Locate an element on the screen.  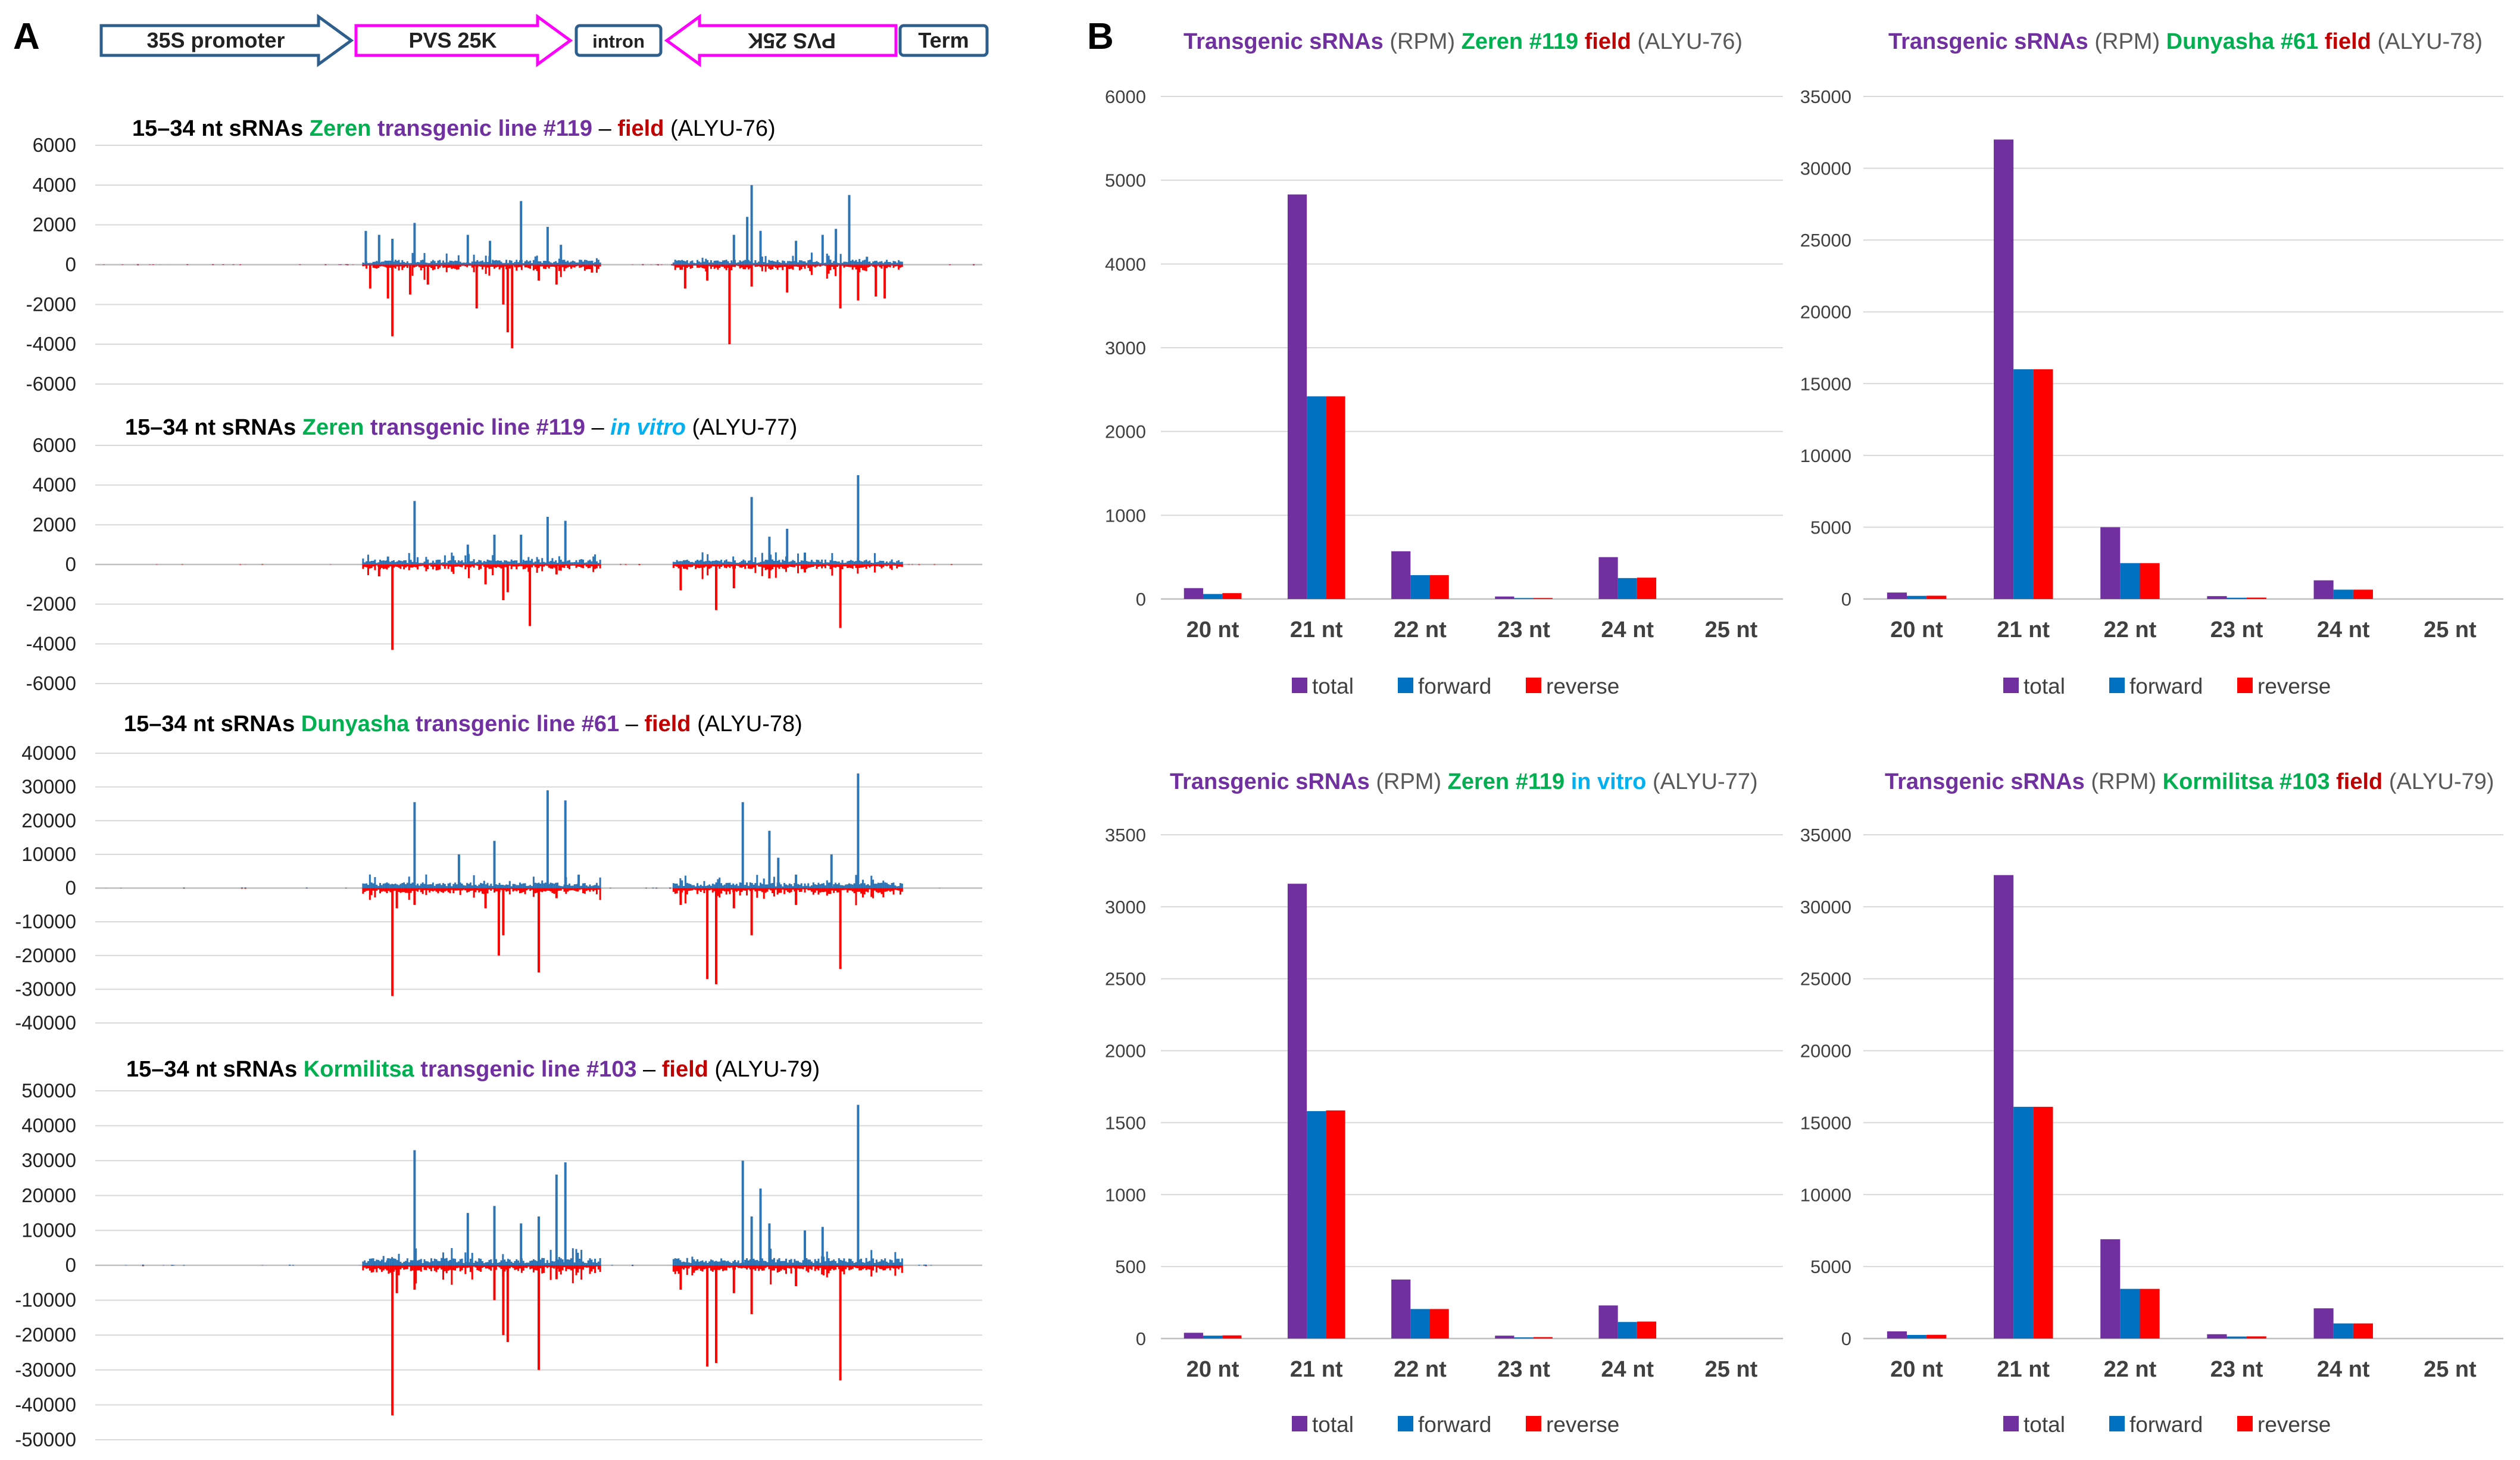
x-category-label: 21 nt is located at coordinates (1316, 629).